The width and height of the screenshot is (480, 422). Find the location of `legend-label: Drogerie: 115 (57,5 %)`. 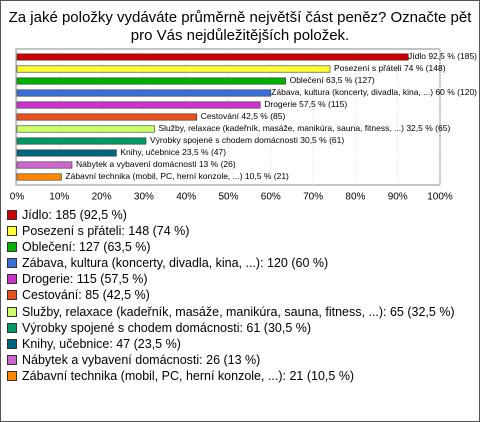

legend-label: Drogerie: 115 (57,5 %) is located at coordinates (85, 279).